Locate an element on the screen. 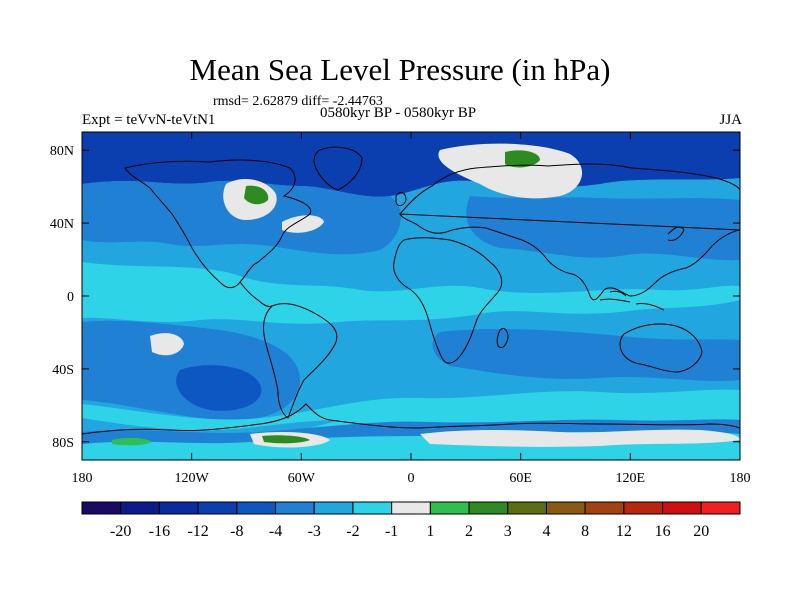 The image size is (800, 600). colorbar-label: -16 is located at coordinates (159, 531).